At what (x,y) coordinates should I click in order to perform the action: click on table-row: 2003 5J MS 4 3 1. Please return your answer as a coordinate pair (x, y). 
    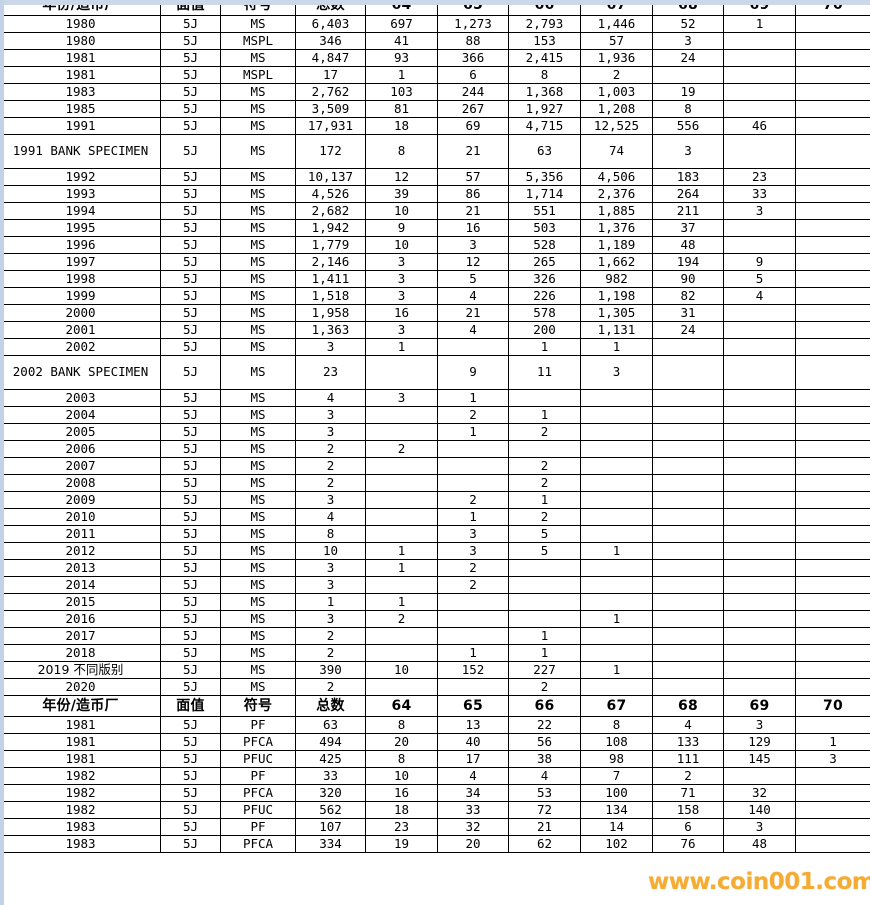
    Looking at the image, I should click on (435, 398).